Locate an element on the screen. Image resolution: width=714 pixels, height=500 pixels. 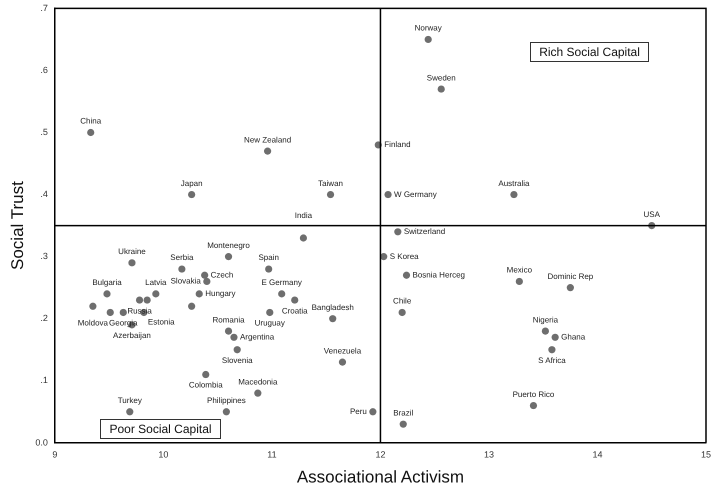
annotation: Azerbaijan is located at coordinates (132, 335).